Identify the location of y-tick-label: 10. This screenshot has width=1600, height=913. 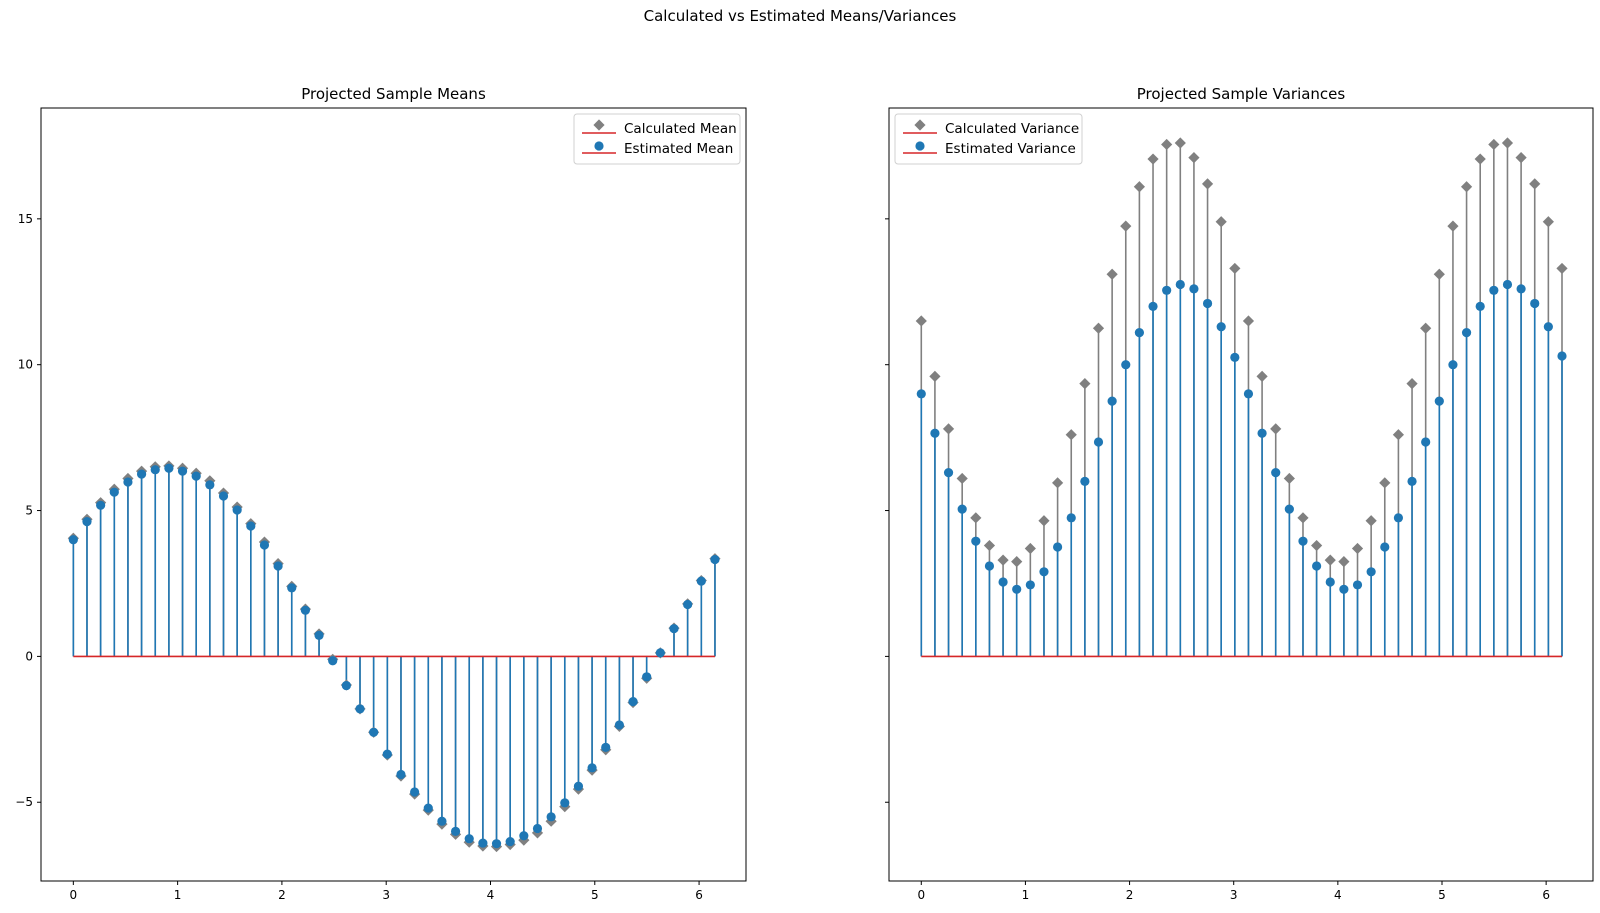
(25, 365).